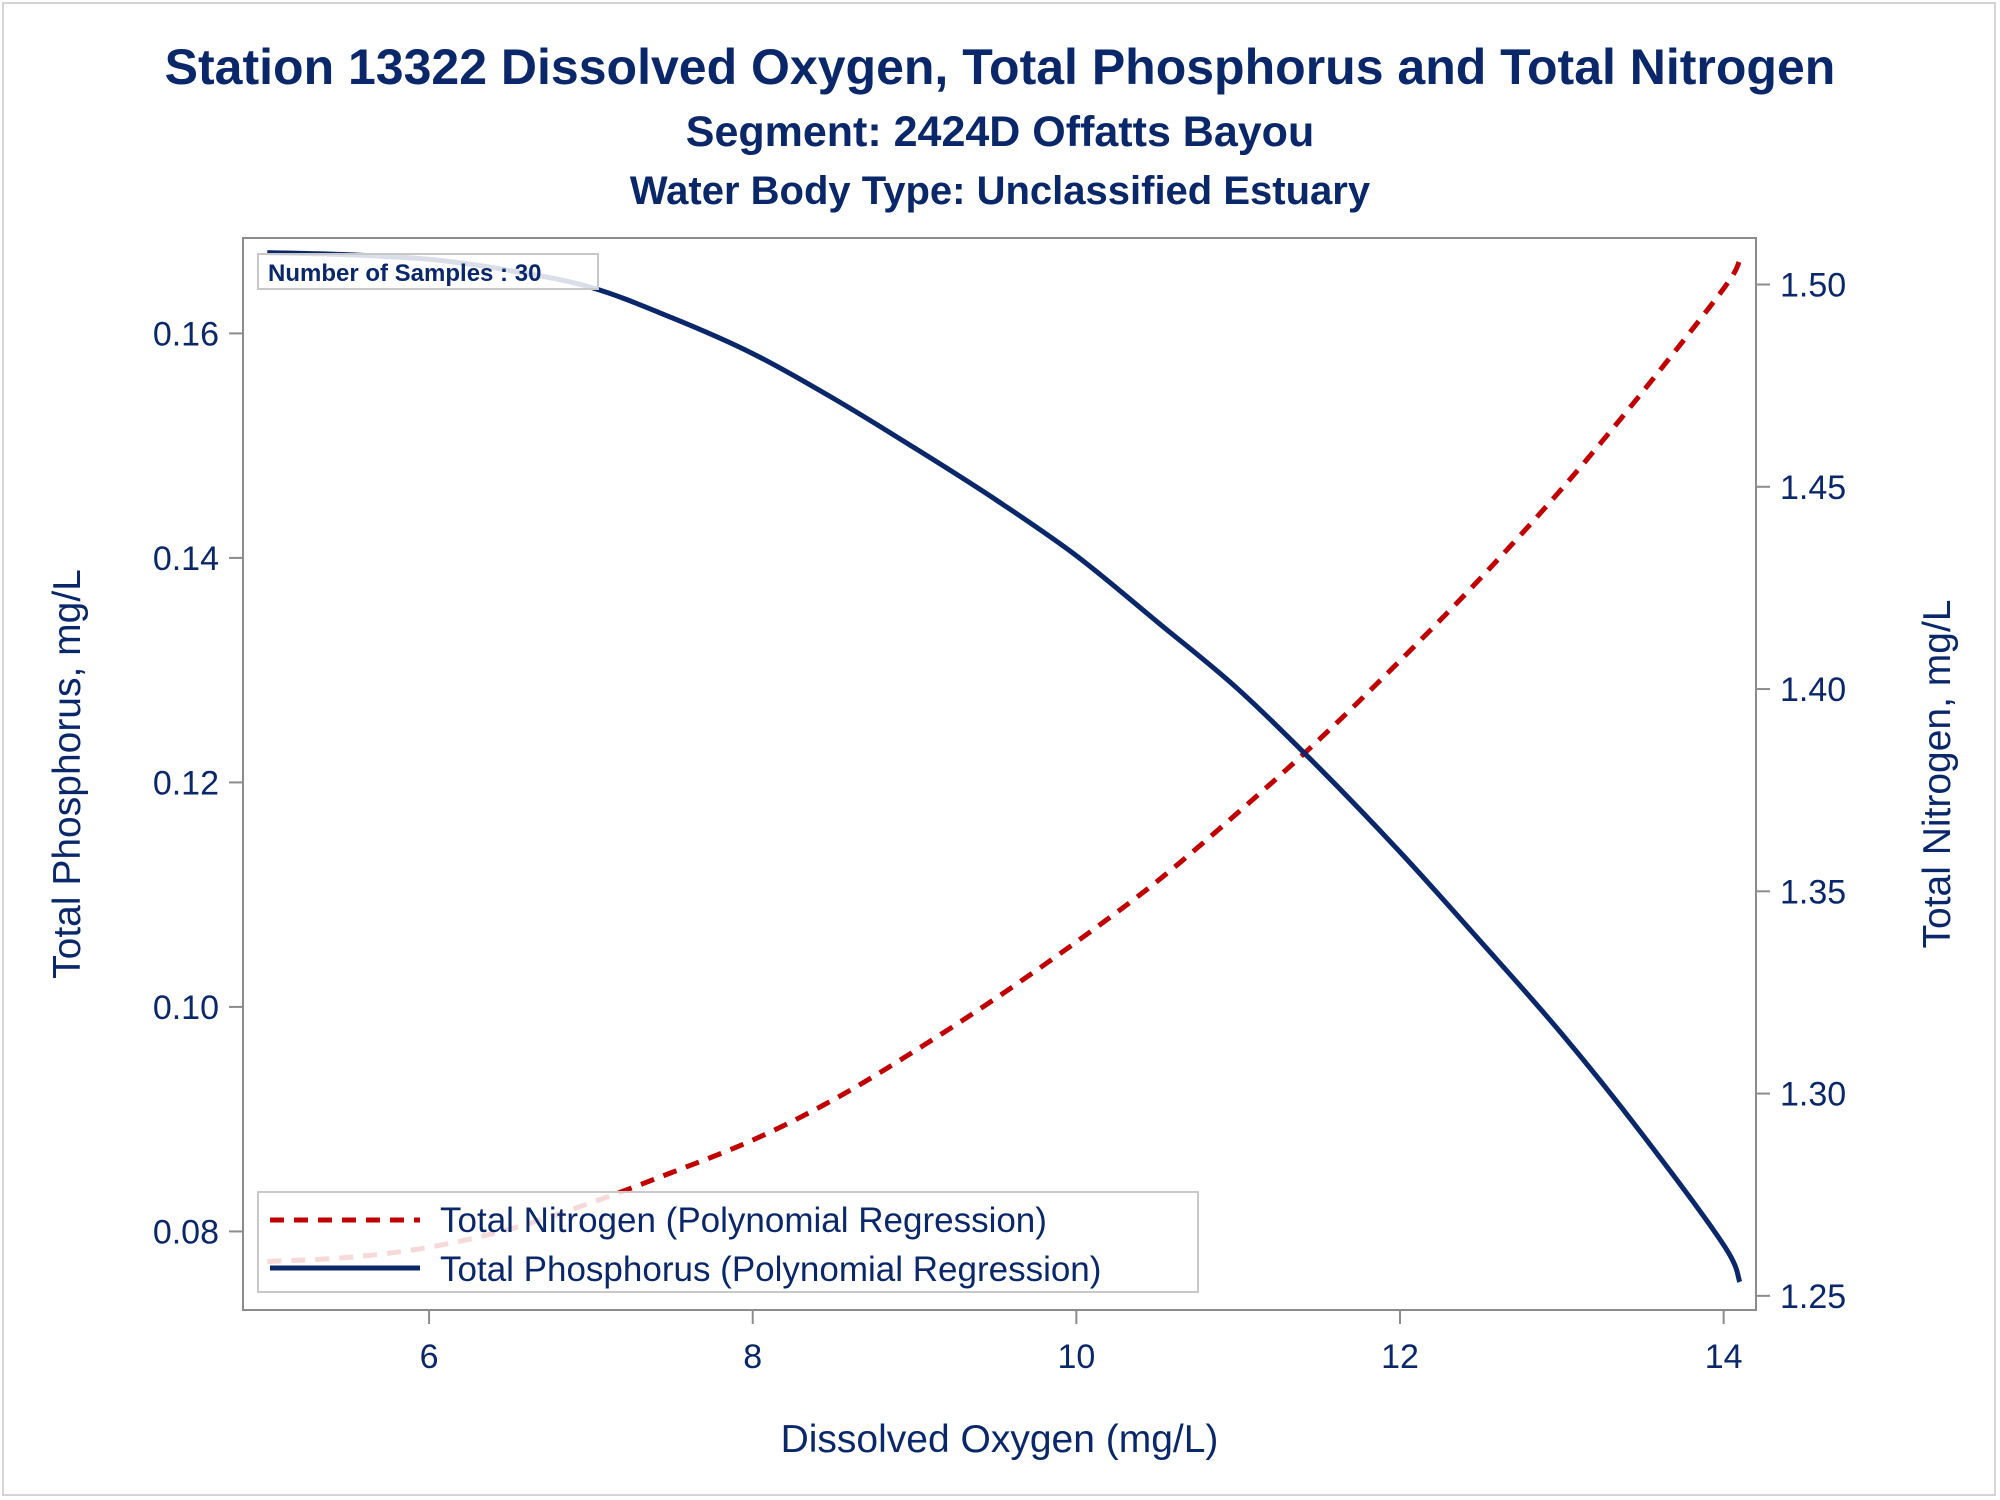 The width and height of the screenshot is (2000, 1500). I want to click on y-axis-right-label: Total Nitrogen, mg/L, so click(1937, 773).